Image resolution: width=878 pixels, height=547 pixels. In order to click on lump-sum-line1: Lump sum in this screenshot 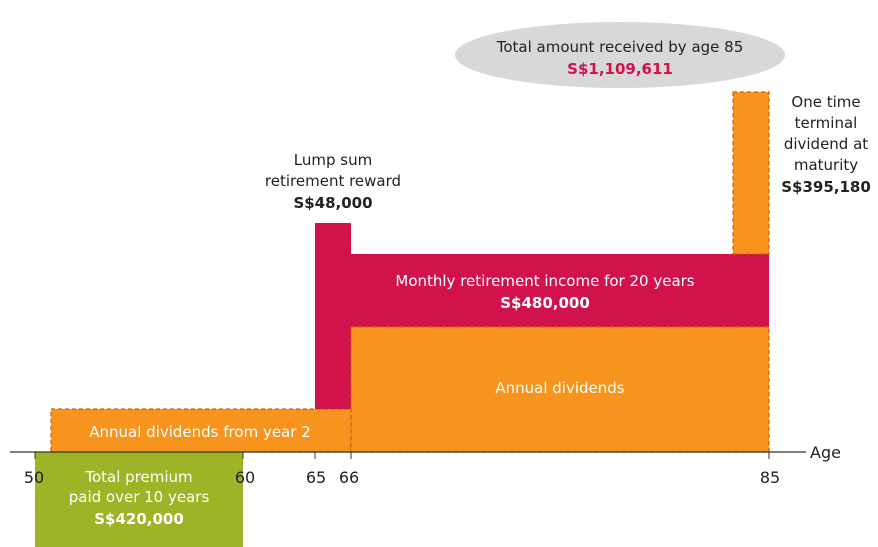, I will do `click(333, 160)`.